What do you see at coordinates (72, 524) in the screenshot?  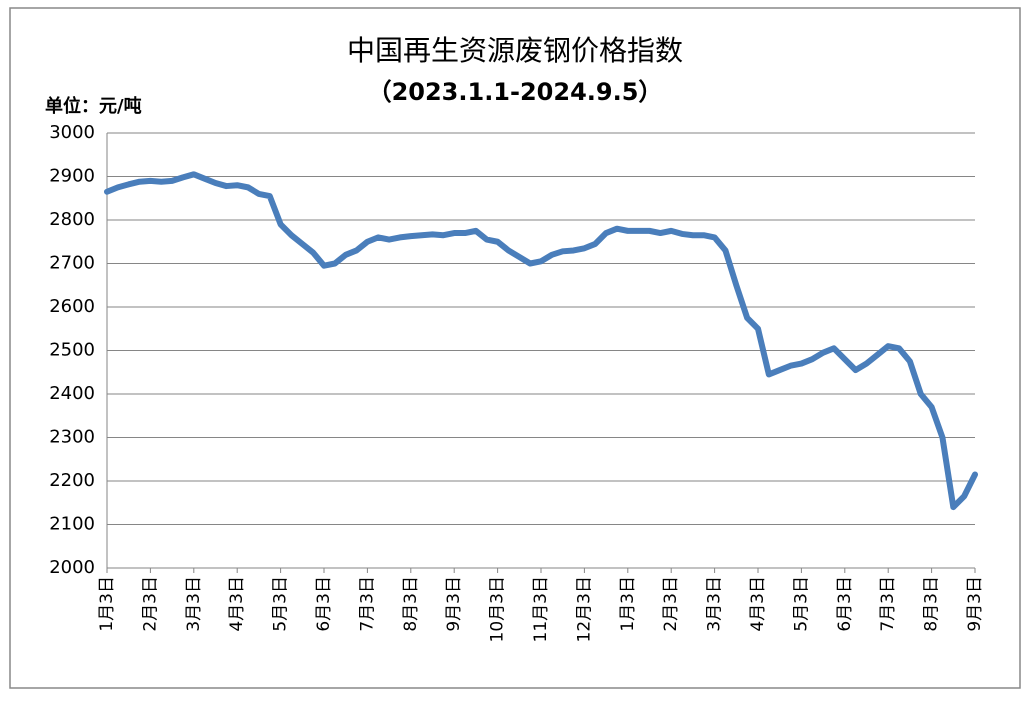 I see `y-tick-label: 2100` at bounding box center [72, 524].